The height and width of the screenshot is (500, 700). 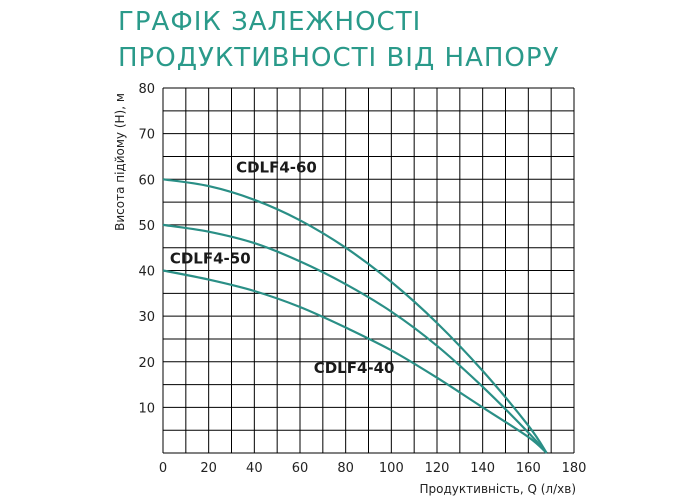 I want to click on x-tick-label: 40, so click(x=254, y=468).